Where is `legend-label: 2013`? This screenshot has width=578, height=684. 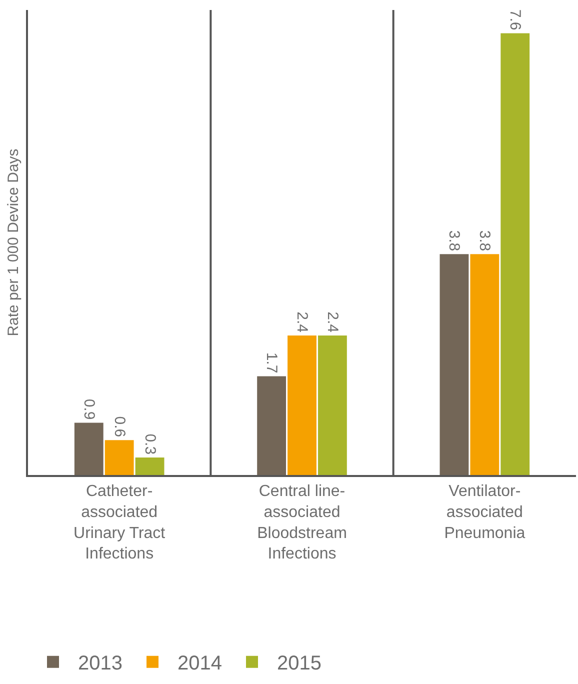
legend-label: 2013 is located at coordinates (100, 663).